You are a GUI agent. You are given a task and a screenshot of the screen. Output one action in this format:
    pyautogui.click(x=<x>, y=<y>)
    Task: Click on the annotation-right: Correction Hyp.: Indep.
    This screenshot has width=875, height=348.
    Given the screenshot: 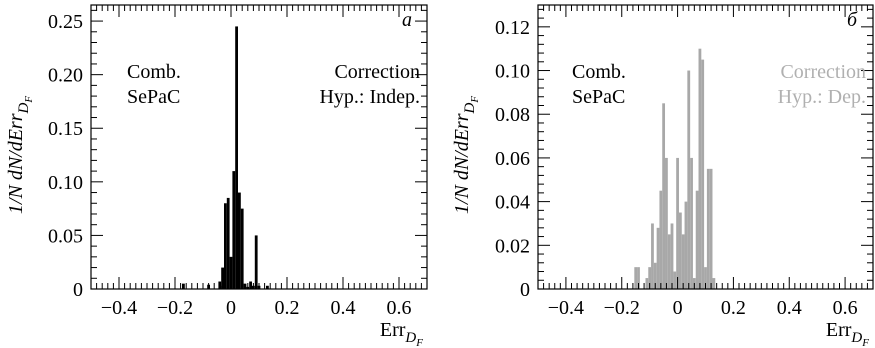 What is the action you would take?
    pyautogui.click(x=369, y=84)
    